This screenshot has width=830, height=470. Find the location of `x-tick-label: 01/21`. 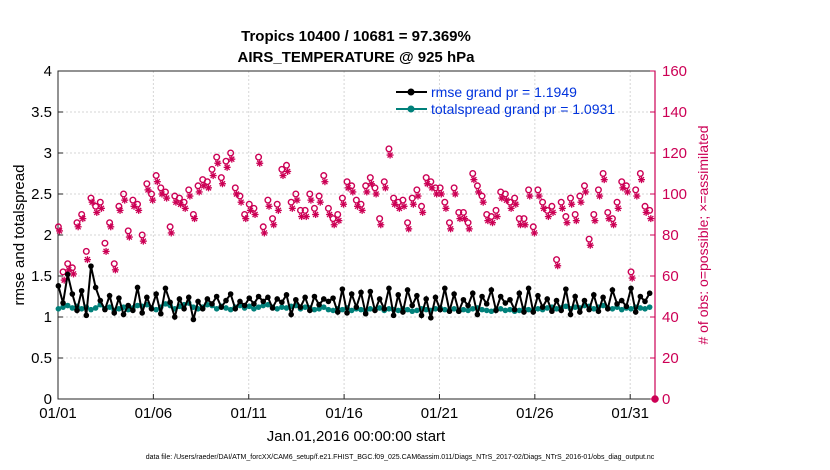

x-tick-label: 01/21 is located at coordinates (440, 413).